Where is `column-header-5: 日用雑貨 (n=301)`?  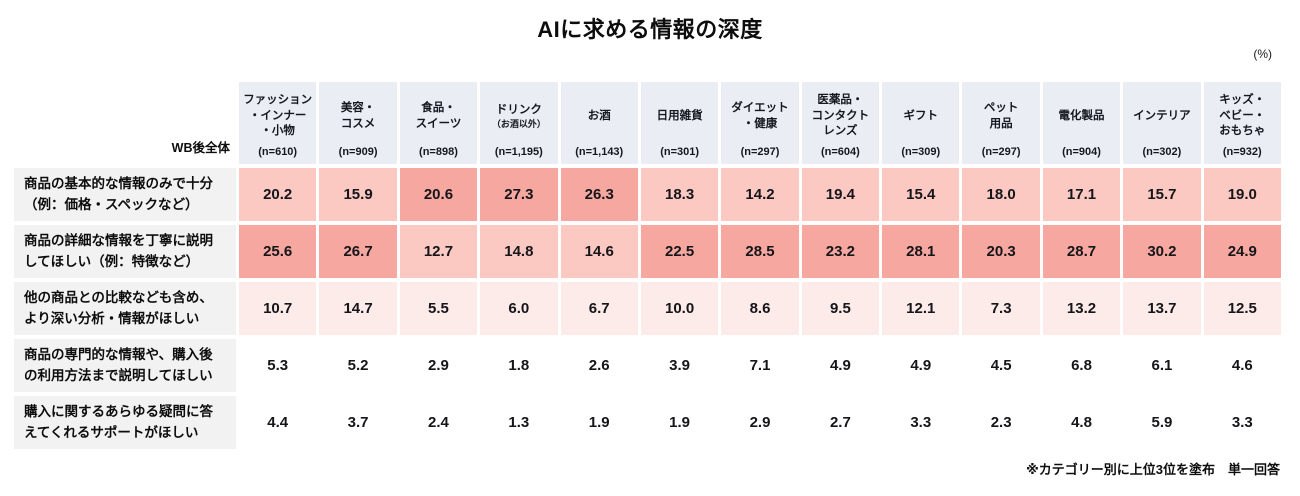 column-header-5: 日用雑貨 (n=301) is located at coordinates (679, 123).